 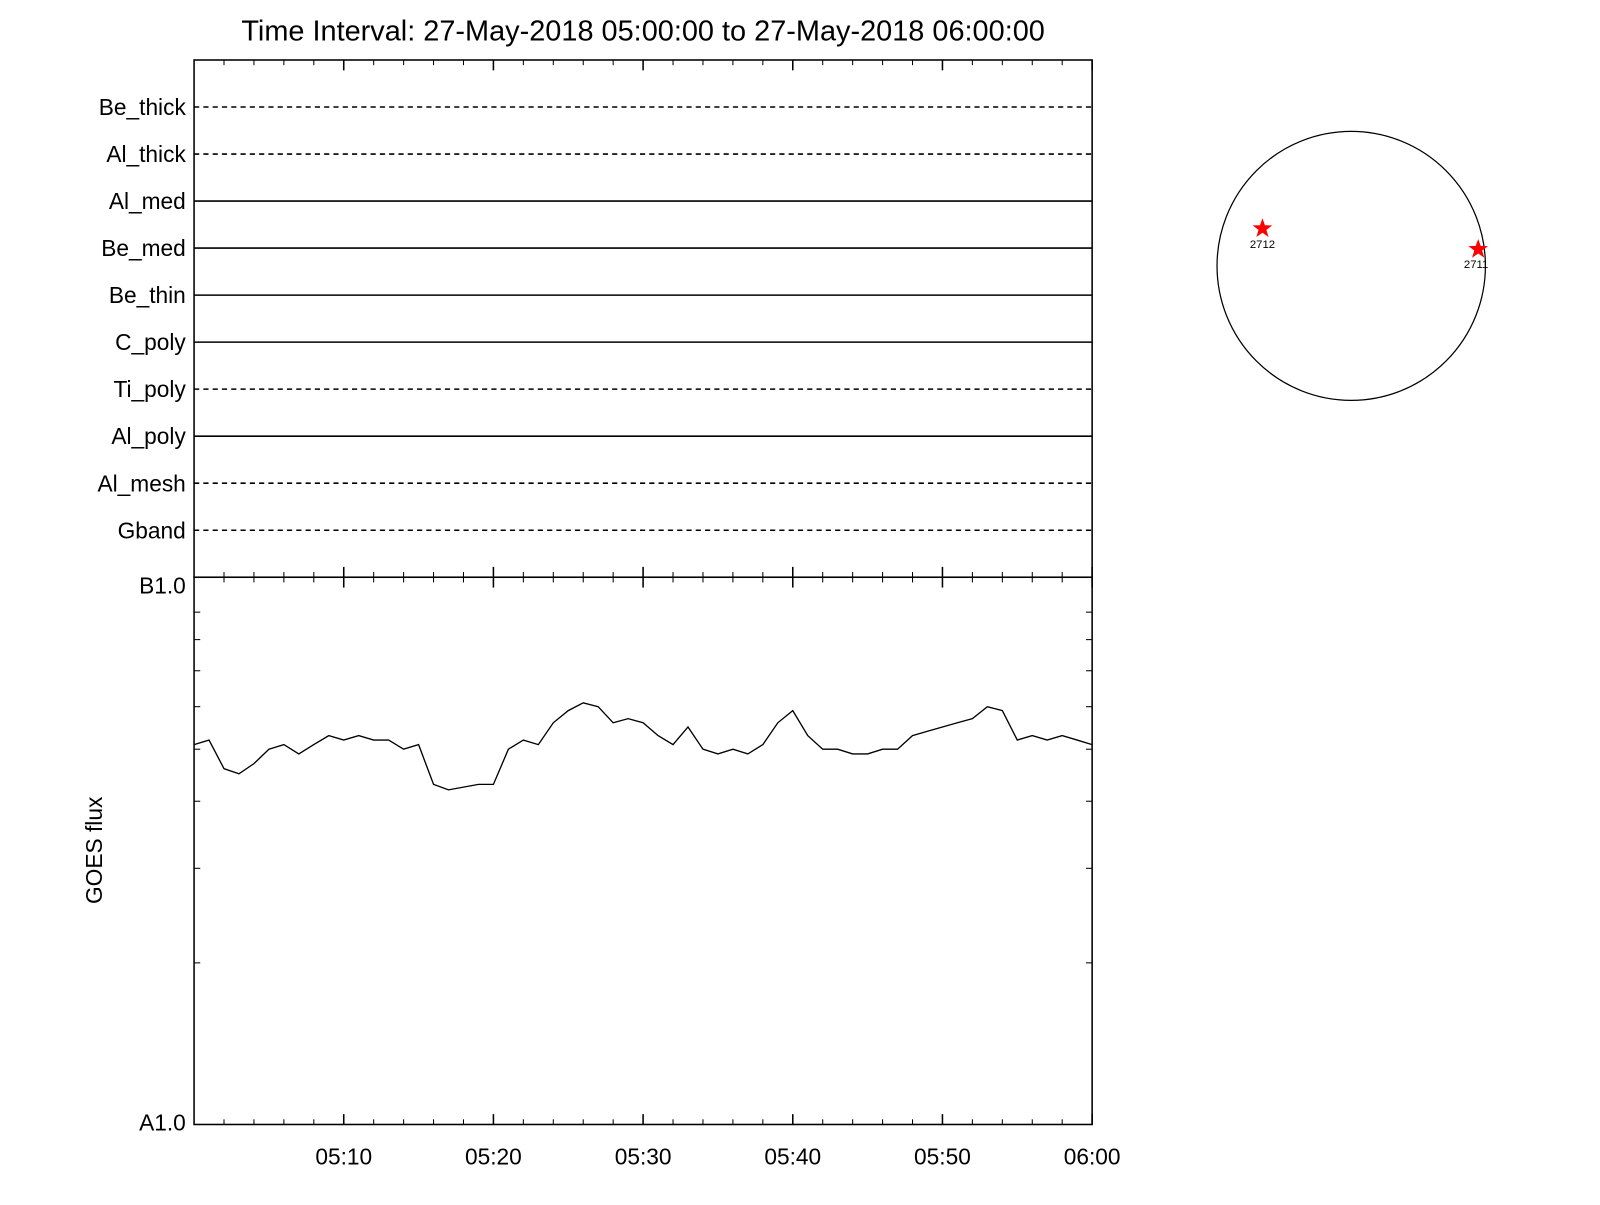 What do you see at coordinates (643, 746) in the screenshot?
I see `flux-line` at bounding box center [643, 746].